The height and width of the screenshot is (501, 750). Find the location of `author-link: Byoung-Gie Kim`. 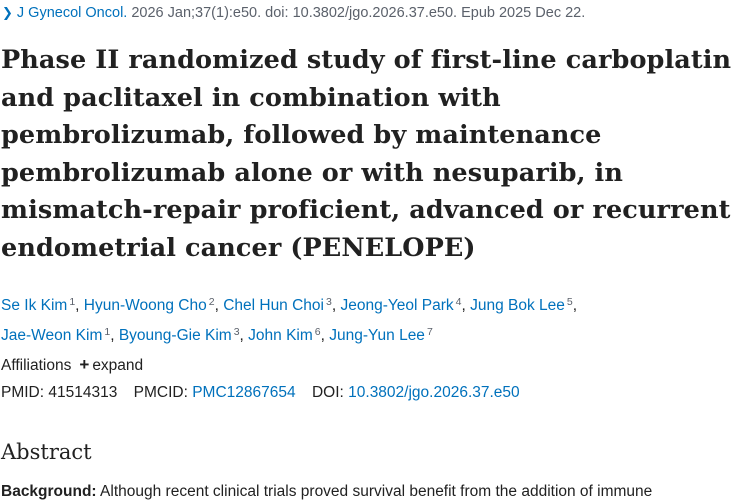

author-link: Byoung-Gie Kim is located at coordinates (175, 335).